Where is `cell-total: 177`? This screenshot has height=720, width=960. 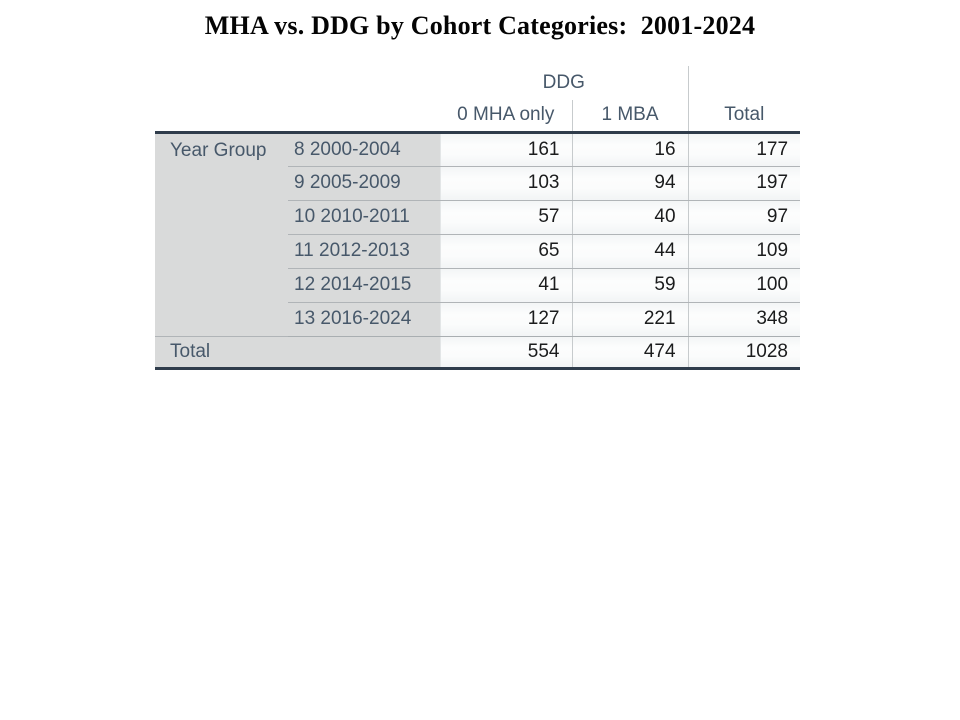
cell-total: 177 is located at coordinates (744, 149).